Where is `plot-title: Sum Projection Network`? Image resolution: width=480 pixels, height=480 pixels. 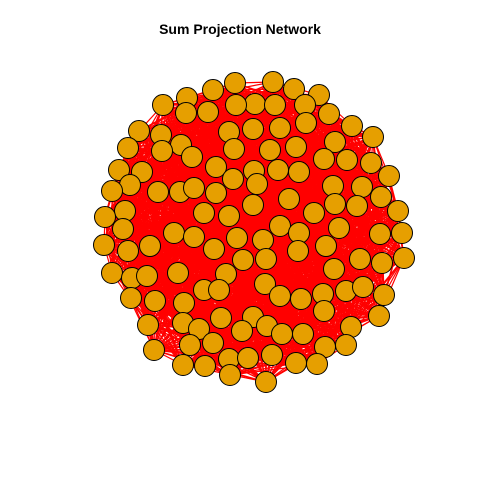
plot-title: Sum Projection Network is located at coordinates (240, 29).